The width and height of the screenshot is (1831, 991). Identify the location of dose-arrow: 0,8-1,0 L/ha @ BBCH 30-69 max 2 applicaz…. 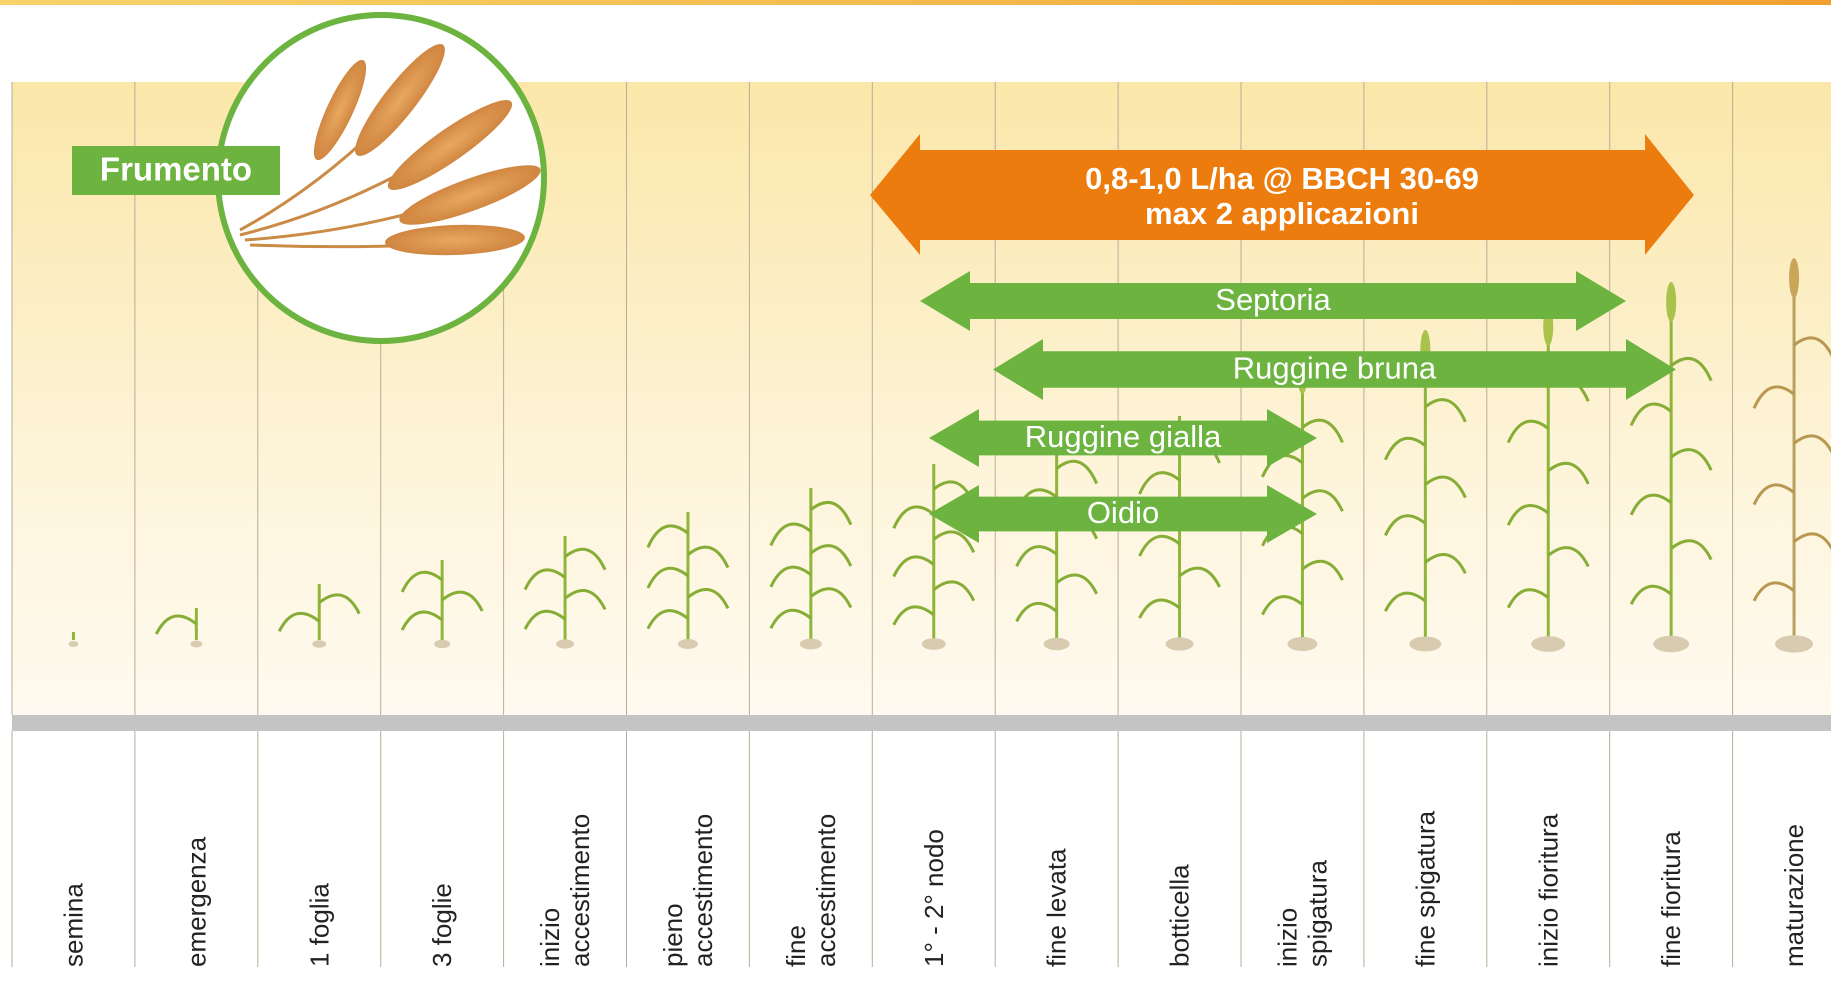
(1282, 194).